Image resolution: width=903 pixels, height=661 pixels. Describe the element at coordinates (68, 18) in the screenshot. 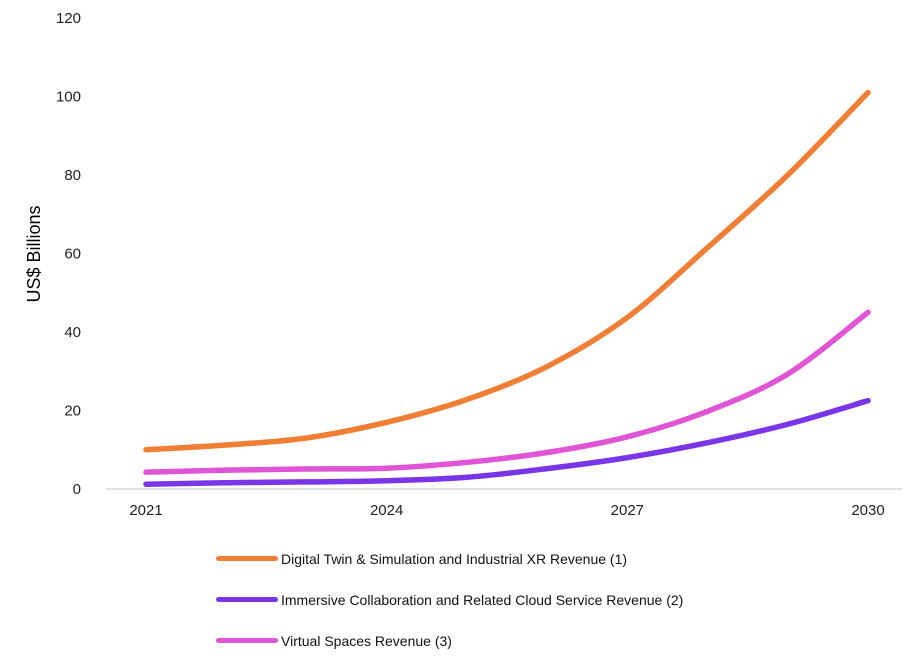

I see `y-tick-label: 120` at that location.